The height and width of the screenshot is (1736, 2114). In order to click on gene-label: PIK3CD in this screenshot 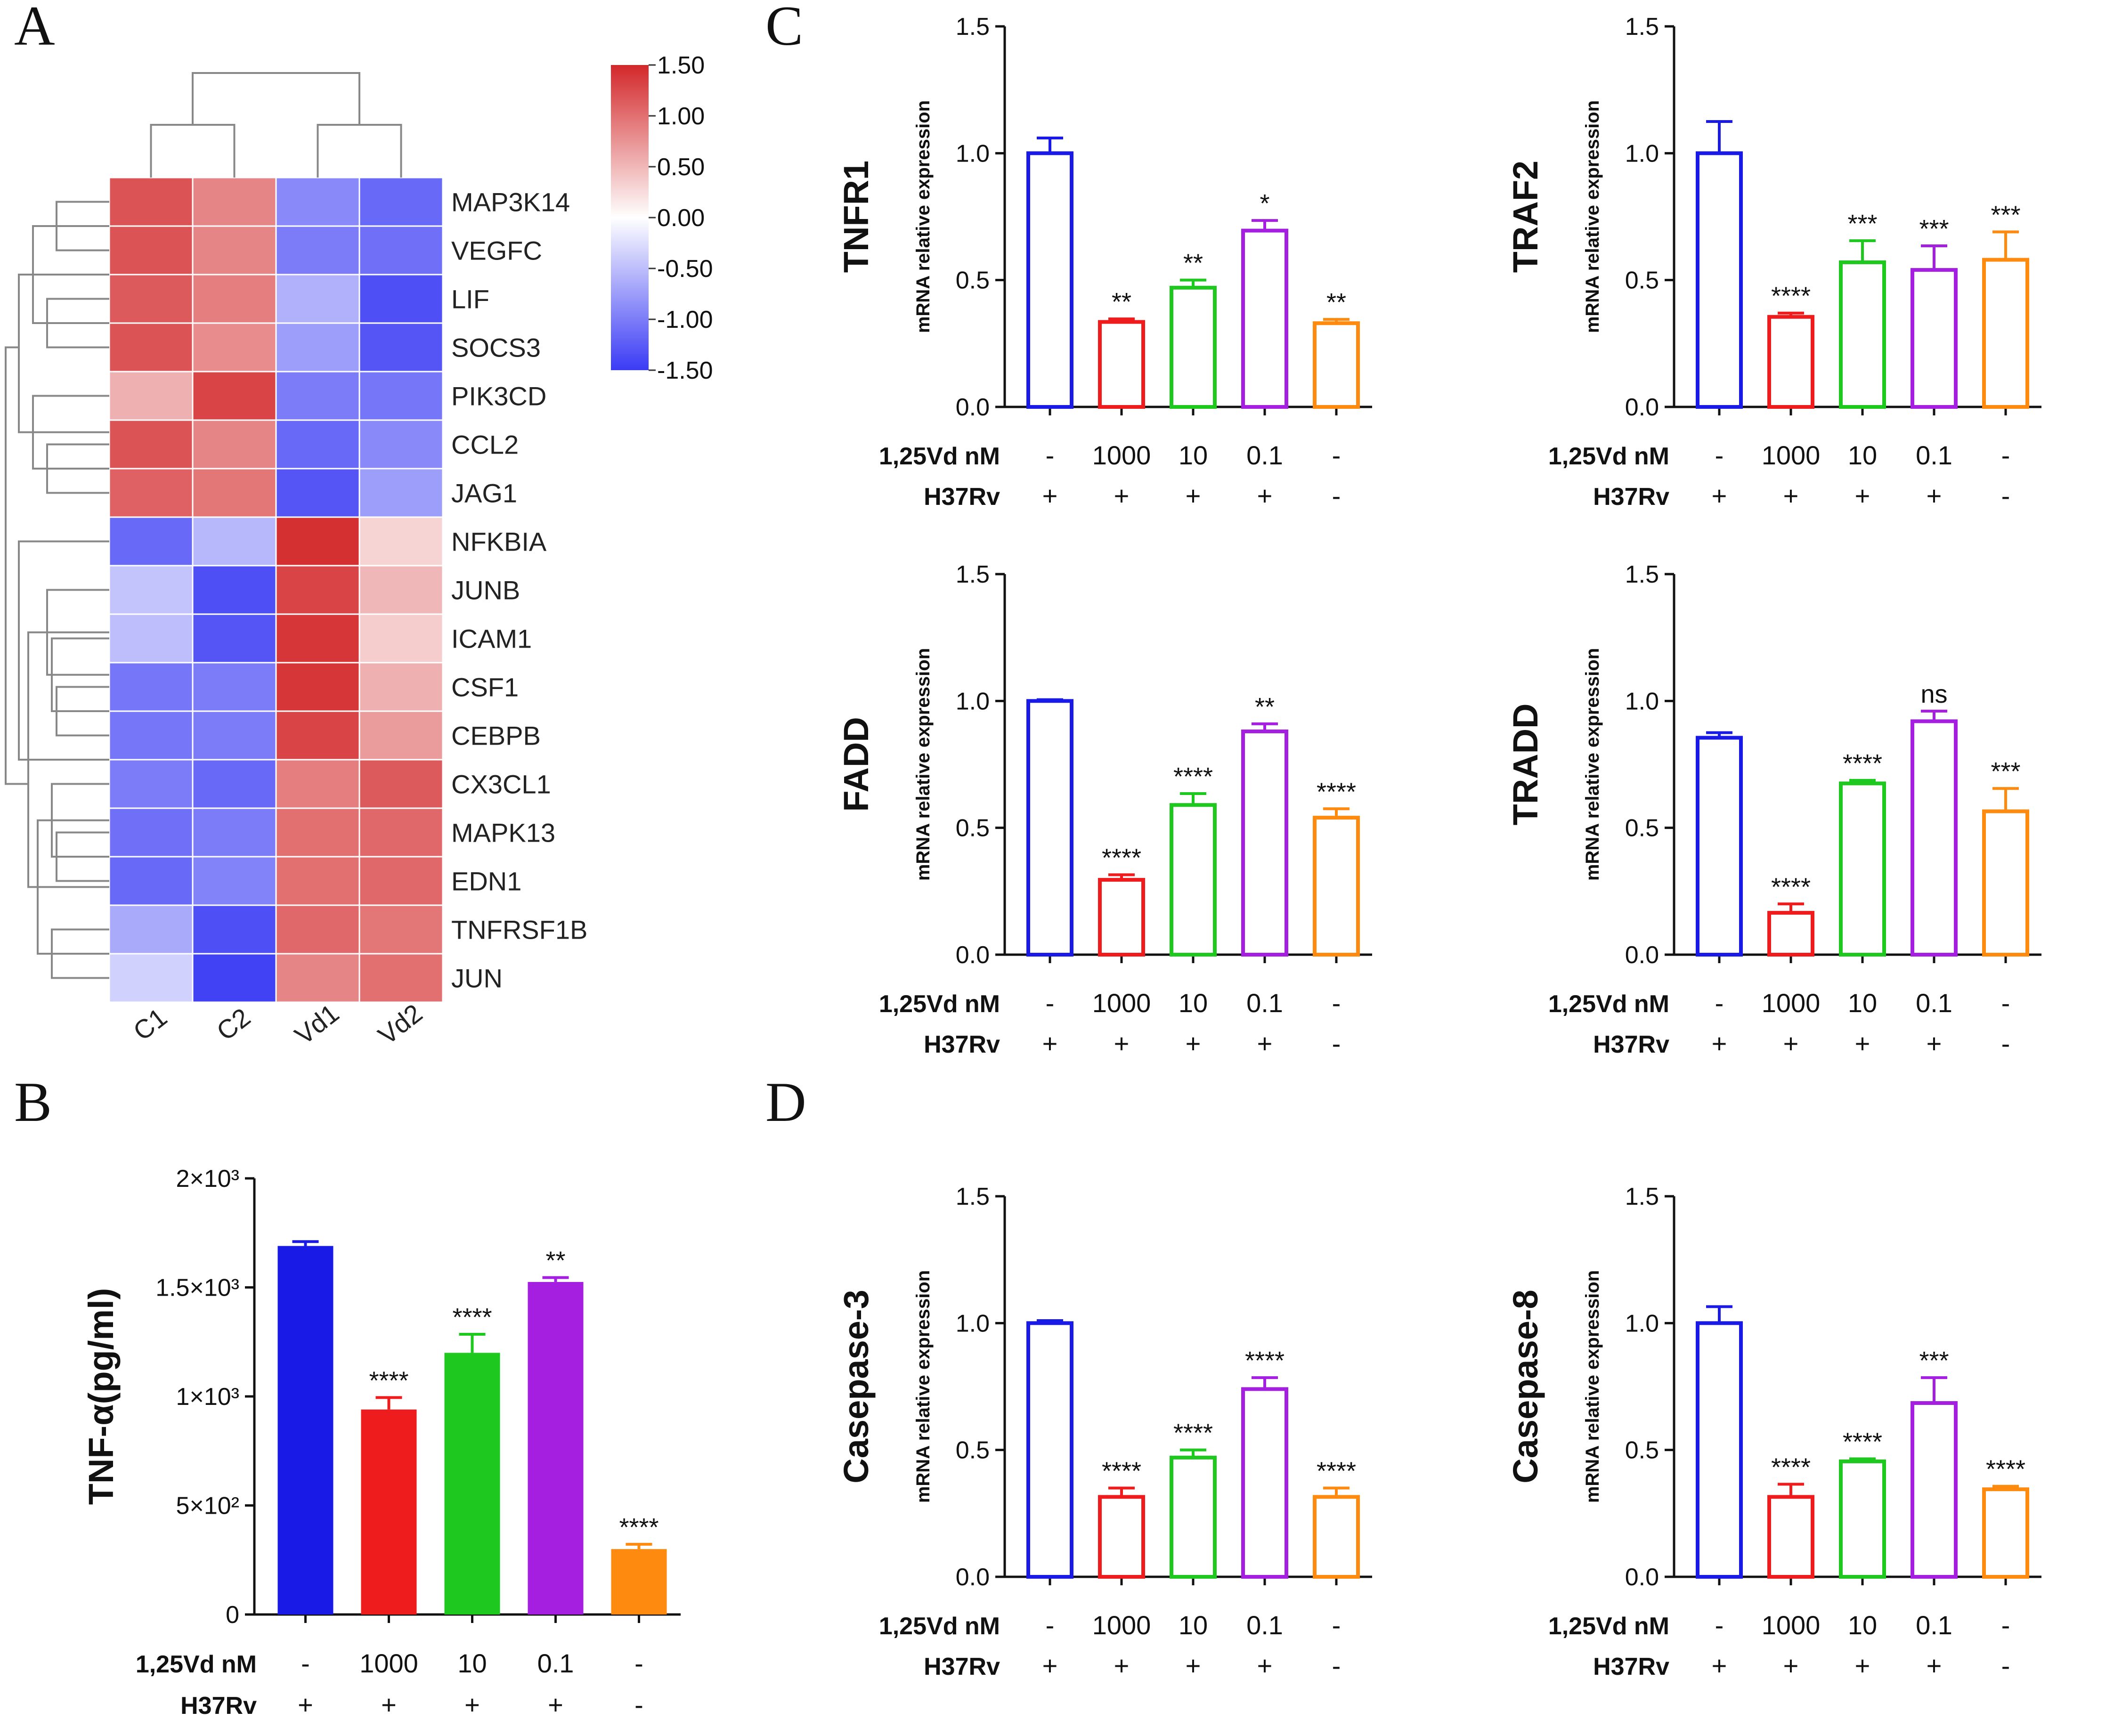, I will do `click(498, 396)`.